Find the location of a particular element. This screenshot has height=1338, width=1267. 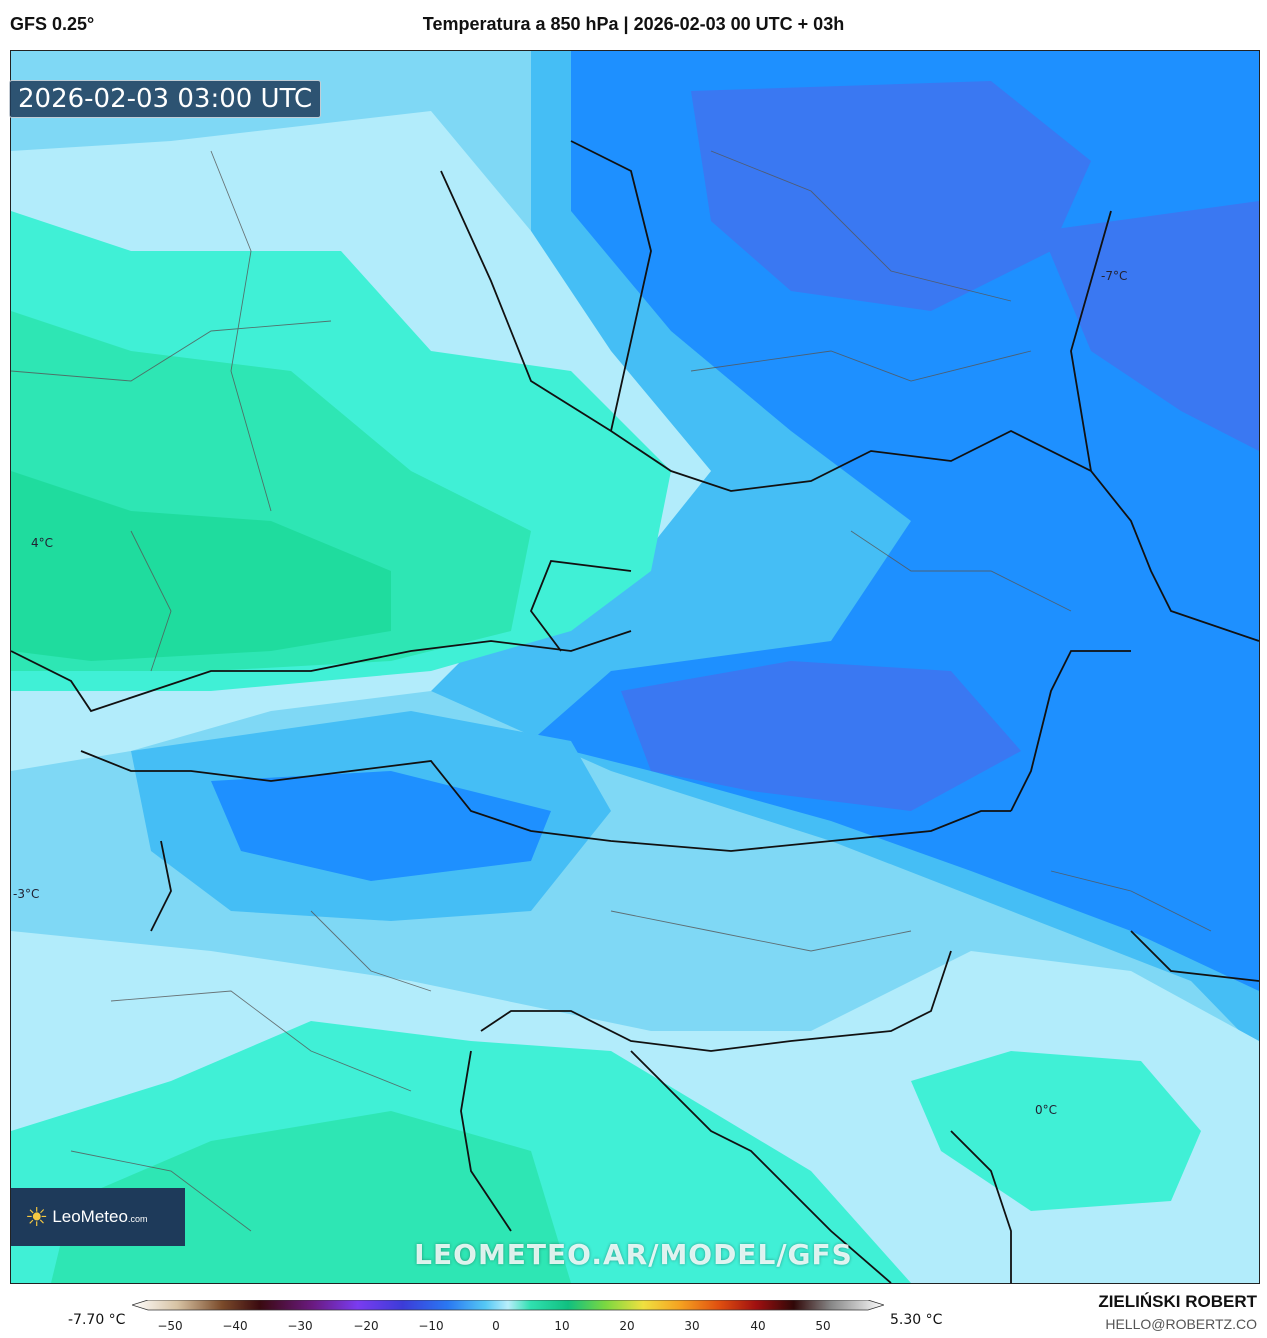

field-hungary-warm is located at coordinates (1056, 1131).